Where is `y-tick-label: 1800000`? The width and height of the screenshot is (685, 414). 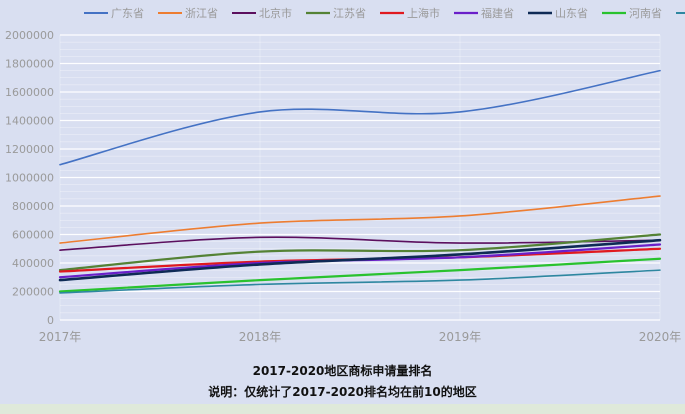 y-tick-label: 1800000 is located at coordinates (29, 64).